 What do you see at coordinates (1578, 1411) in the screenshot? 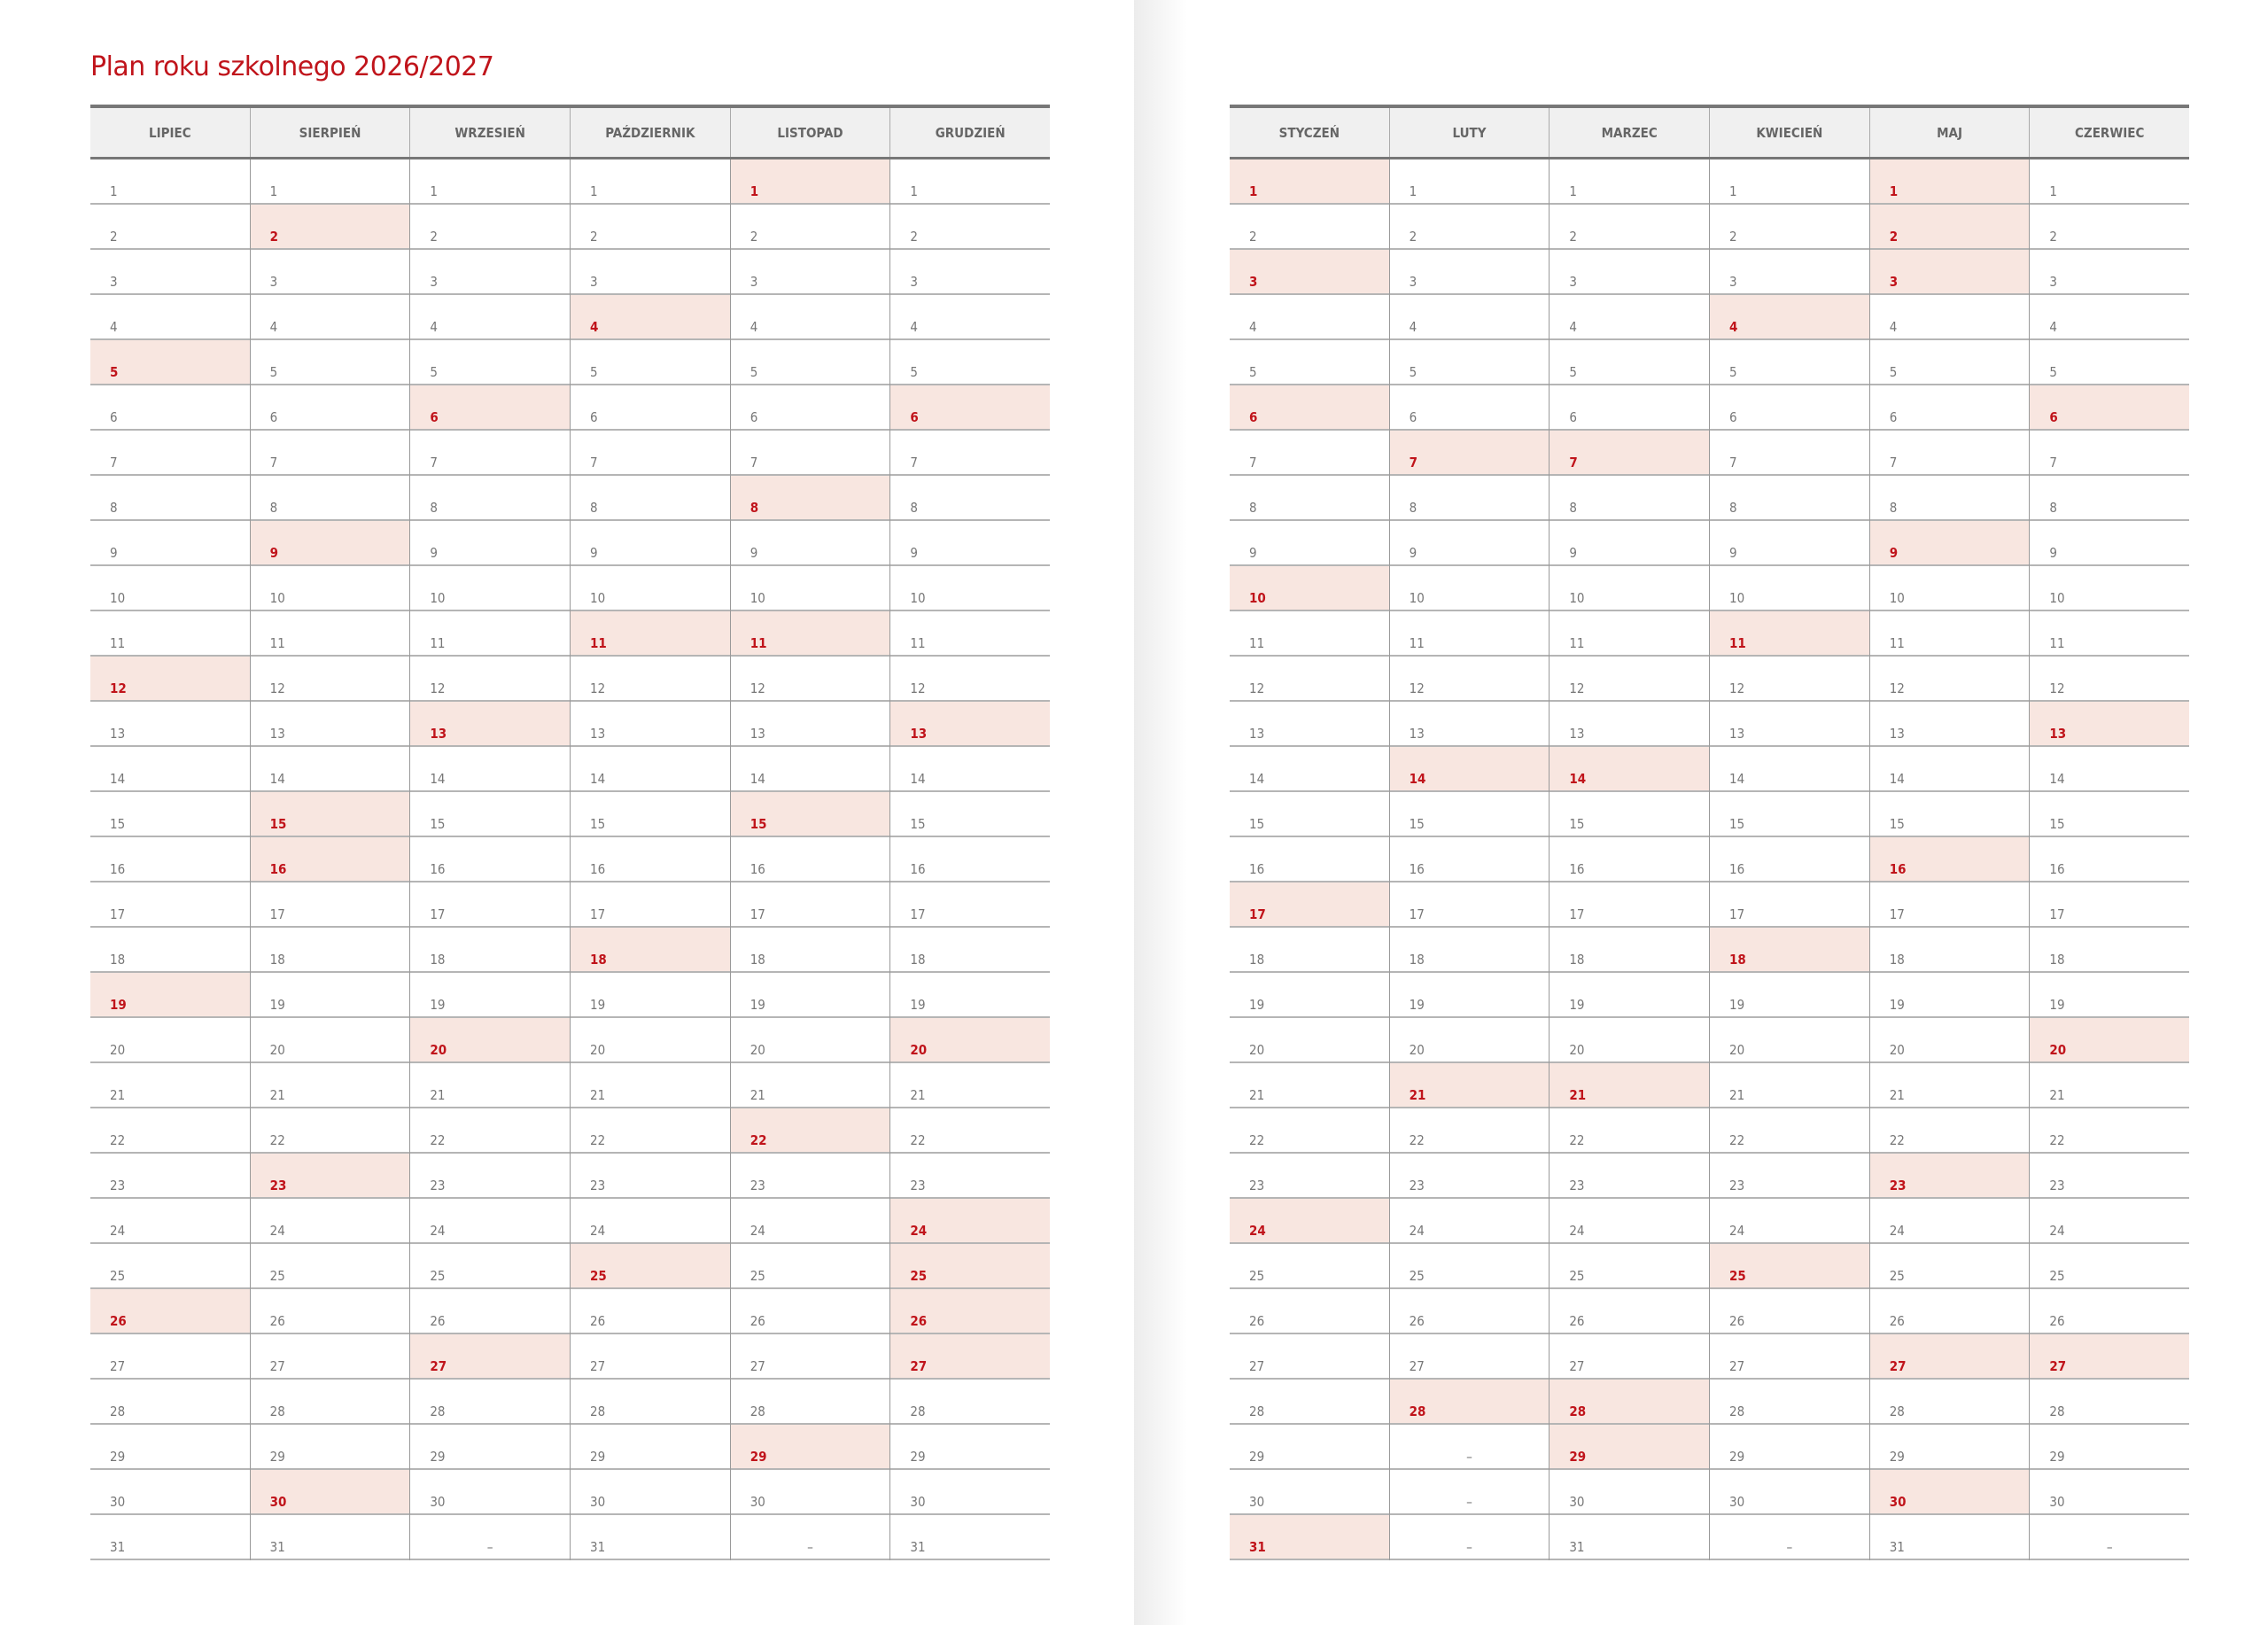
I see `day-number: 28` at bounding box center [1578, 1411].